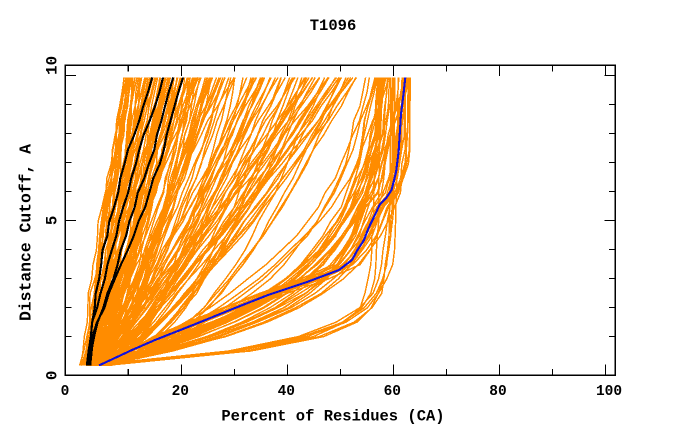 The height and width of the screenshot is (440, 680). I want to click on svg-text: 20, so click(180, 392).